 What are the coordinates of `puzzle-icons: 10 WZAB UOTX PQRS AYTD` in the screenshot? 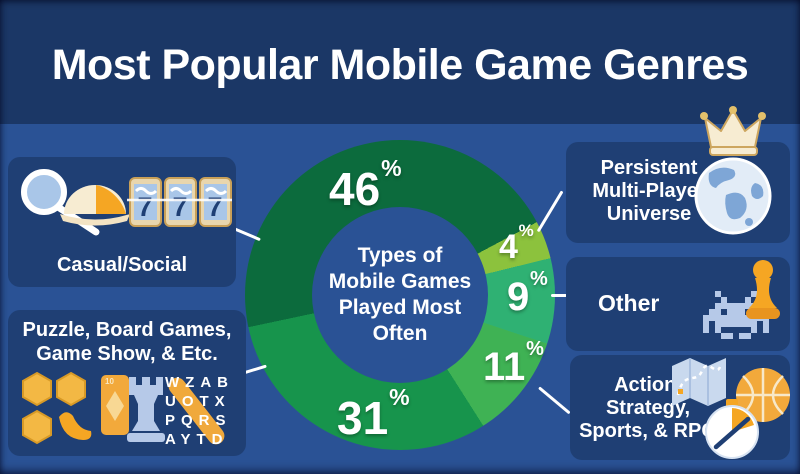 It's located at (128, 409).